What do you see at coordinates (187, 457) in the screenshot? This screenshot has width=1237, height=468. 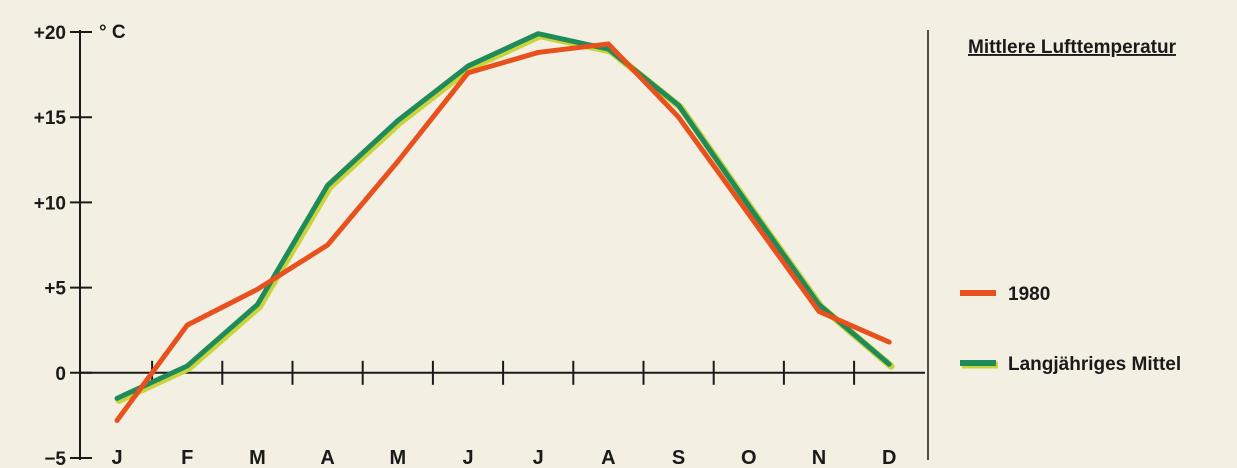 I see `x-tick-label: F` at bounding box center [187, 457].